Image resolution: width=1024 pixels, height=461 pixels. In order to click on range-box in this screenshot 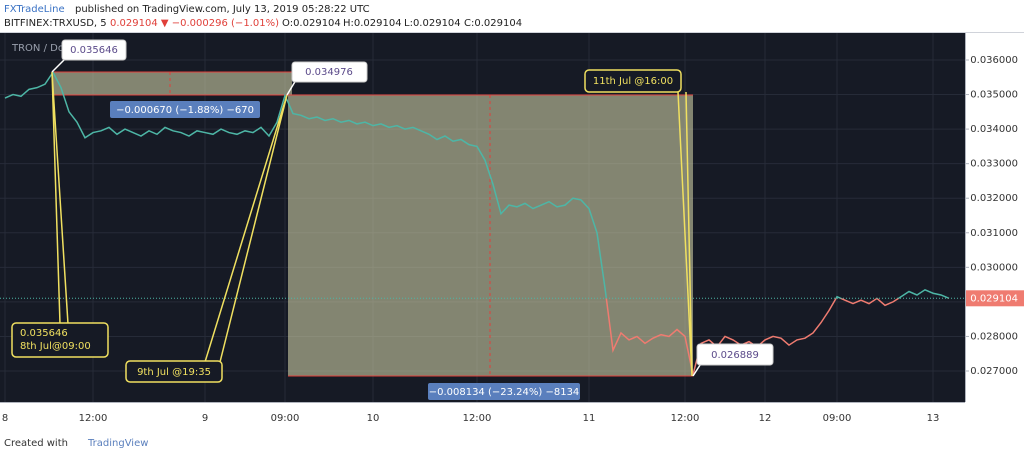, I will do `click(172, 83)`.